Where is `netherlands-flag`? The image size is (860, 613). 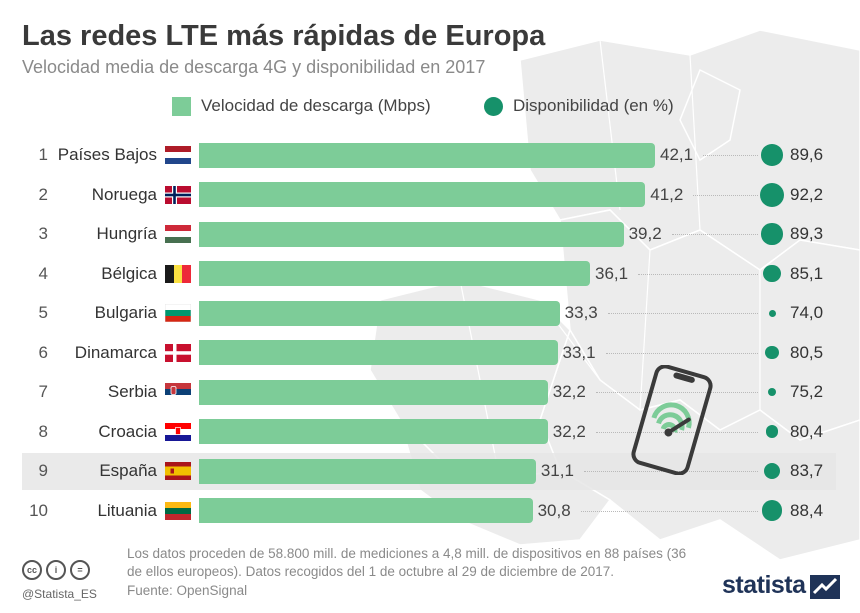
netherlands-flag is located at coordinates (178, 155).